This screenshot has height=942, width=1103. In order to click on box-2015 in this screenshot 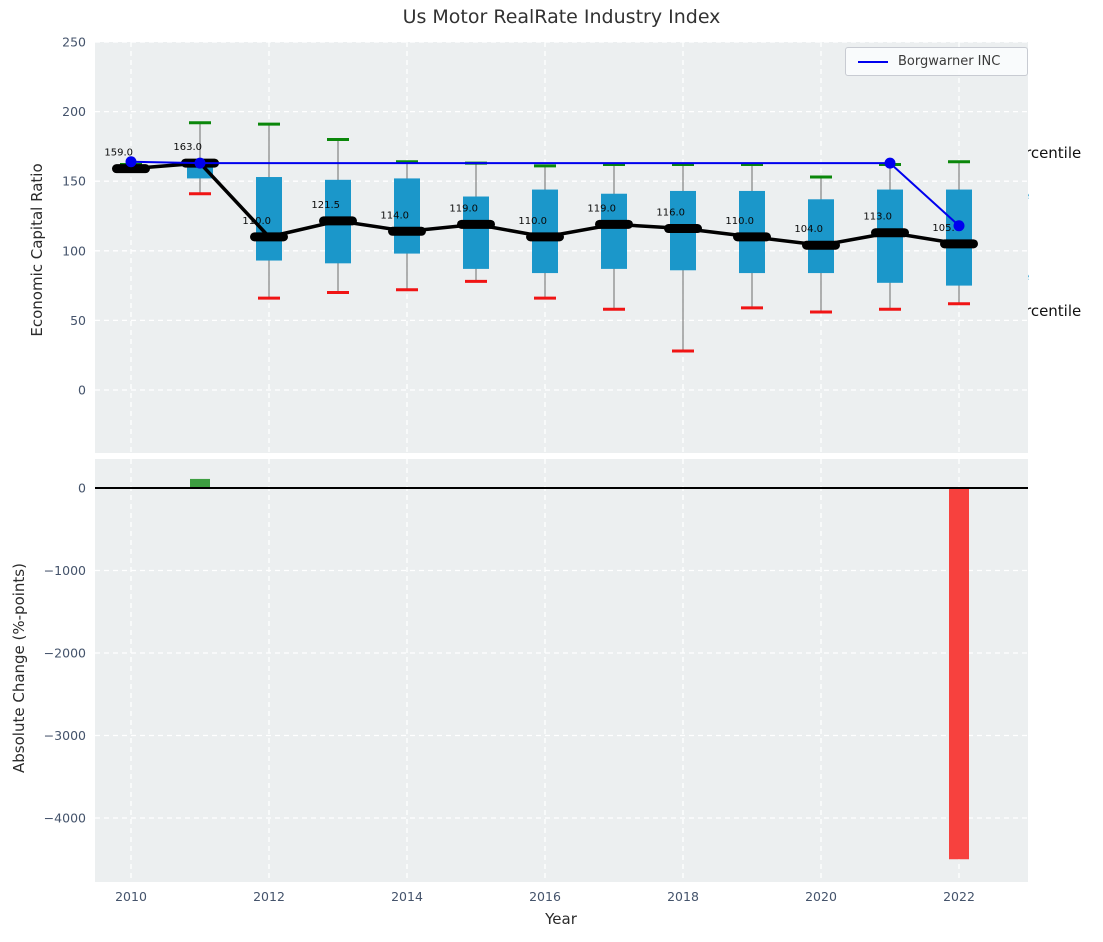, I will do `click(476, 232)`.